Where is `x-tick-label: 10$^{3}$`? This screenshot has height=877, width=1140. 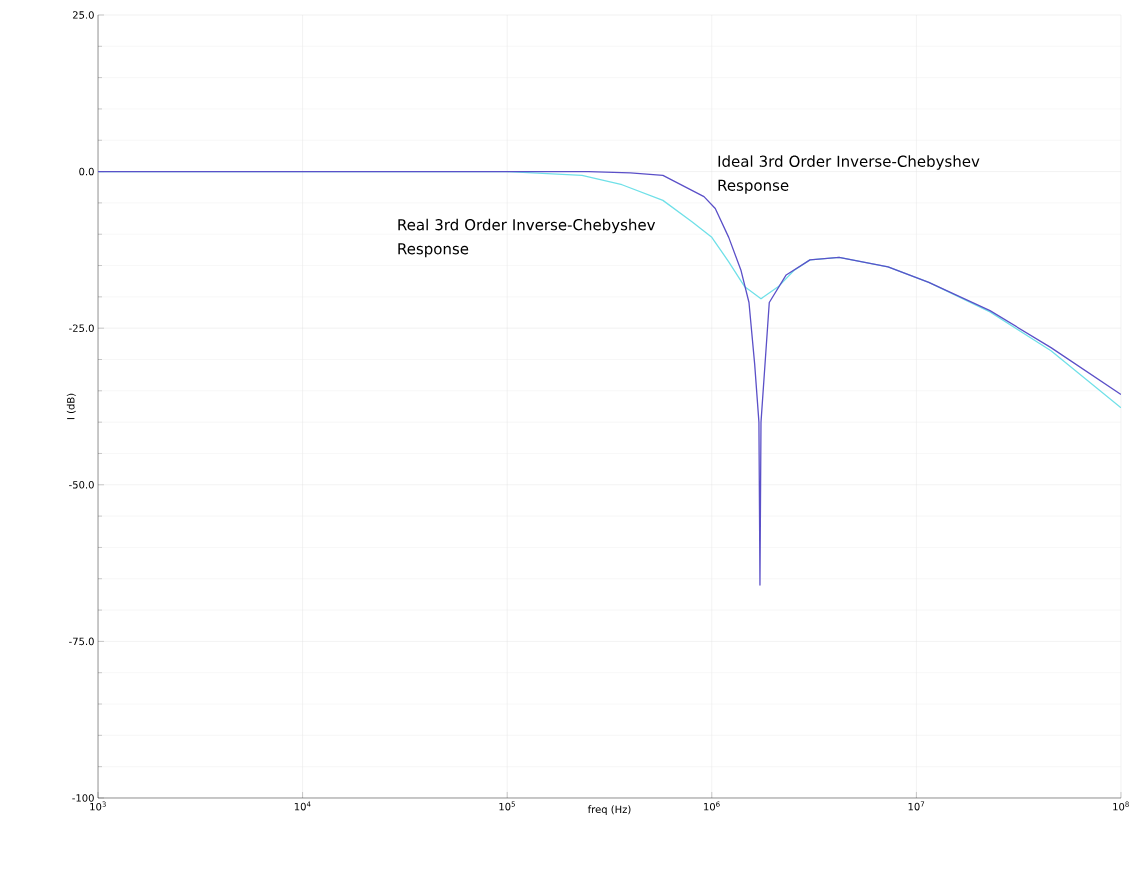 x-tick-label: 10$^{3}$ is located at coordinates (98, 806).